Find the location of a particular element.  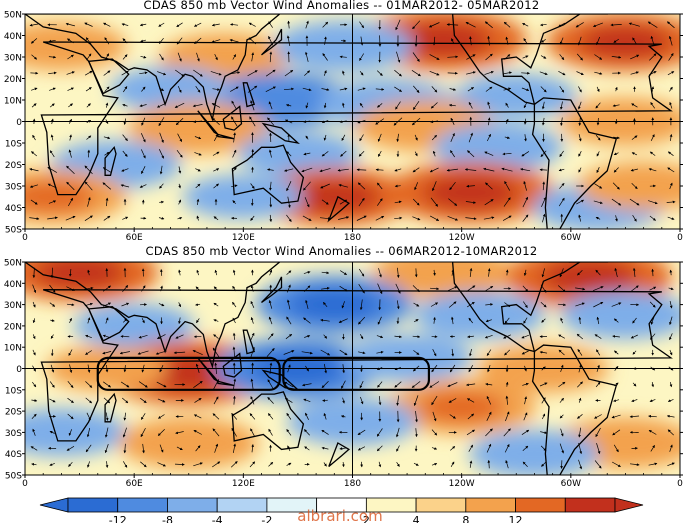

lon-label: 120W is located at coordinates (462, 238).